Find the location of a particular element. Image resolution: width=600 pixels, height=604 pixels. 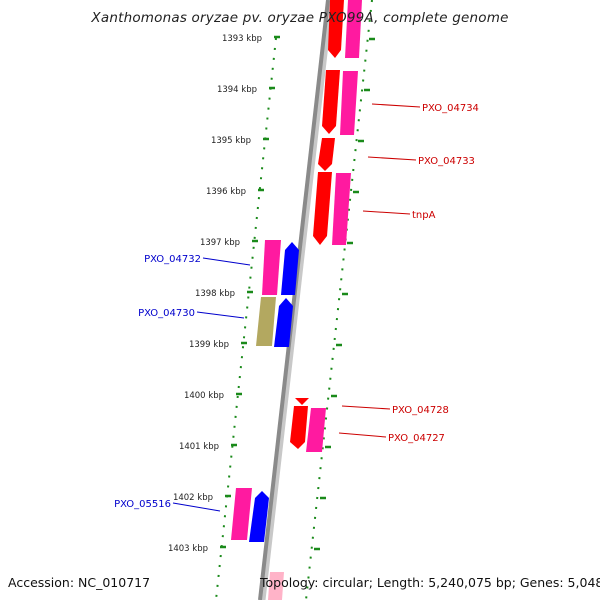

gene-tnpa-red is located at coordinates (322, 208).